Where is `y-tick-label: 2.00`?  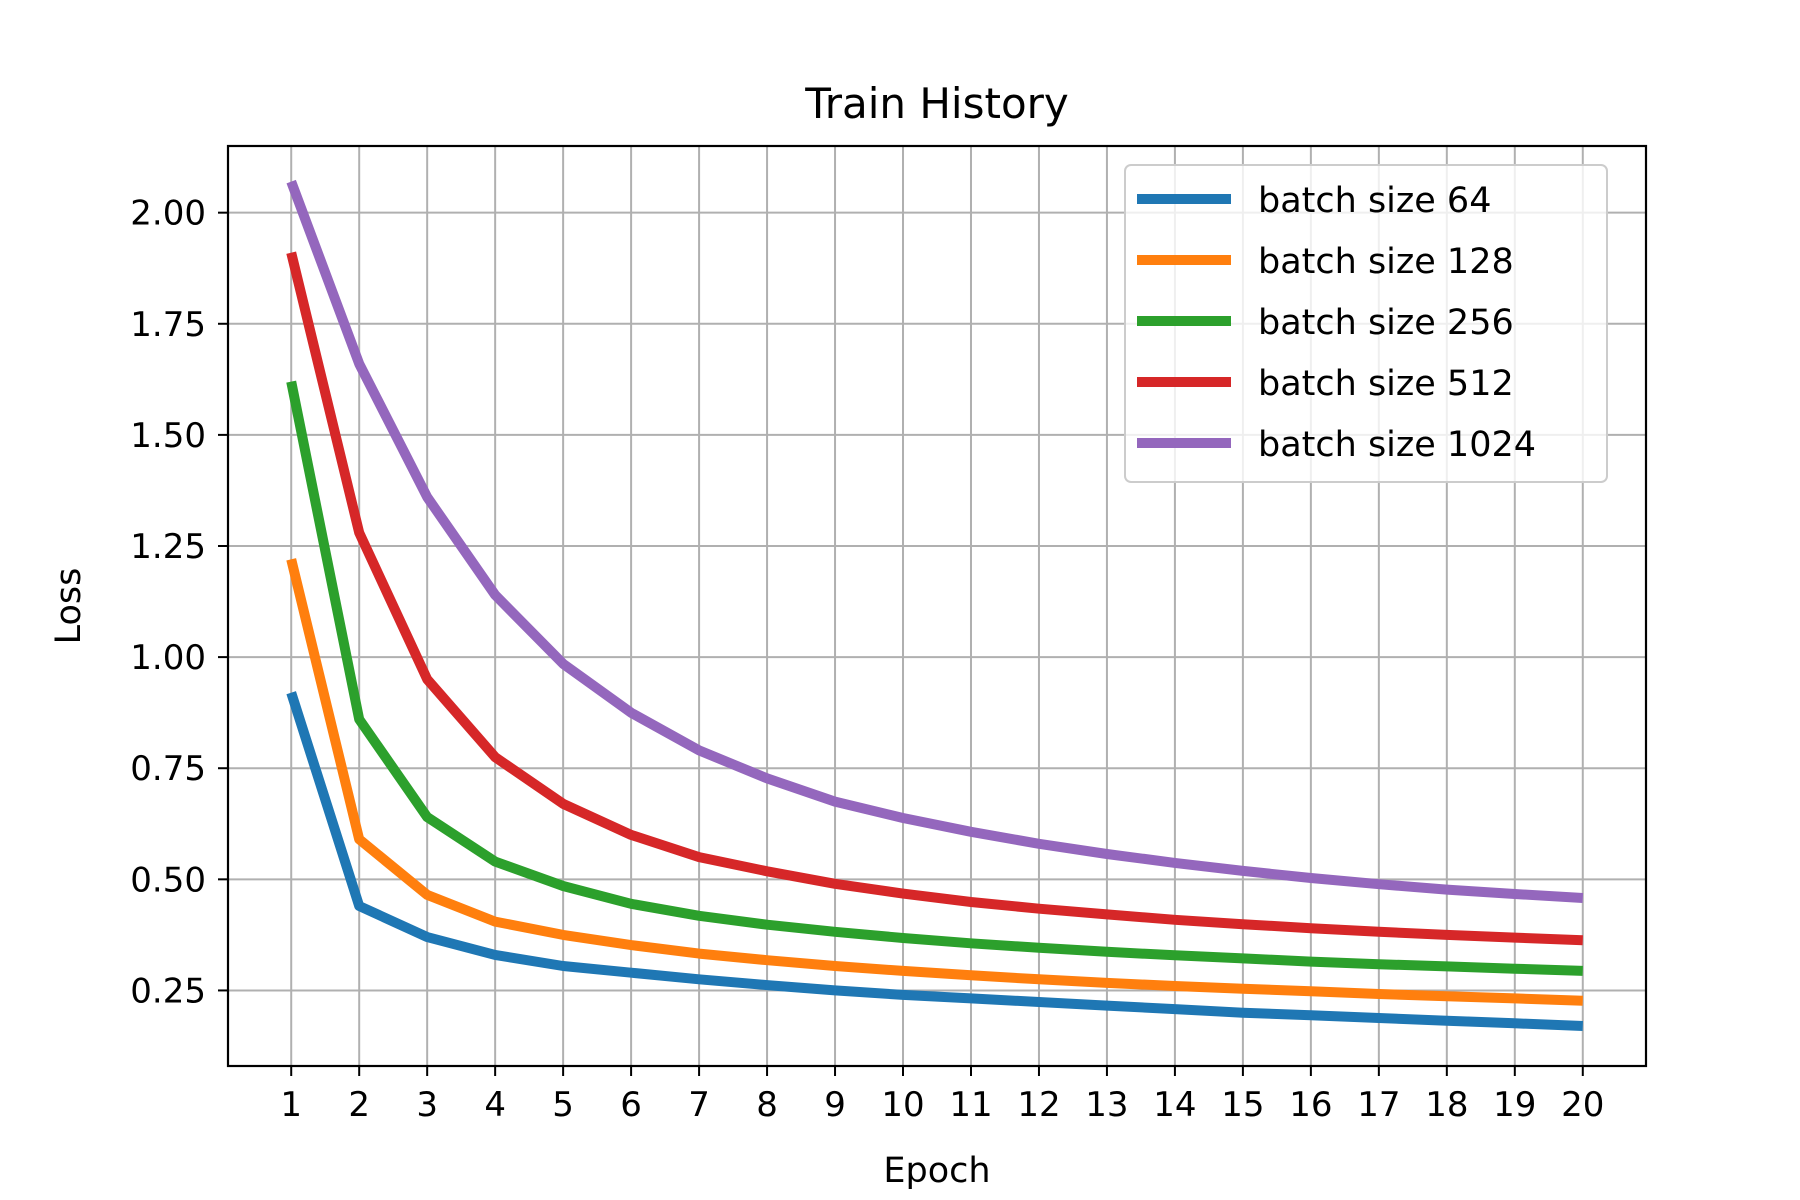 y-tick-label: 2.00 is located at coordinates (168, 214).